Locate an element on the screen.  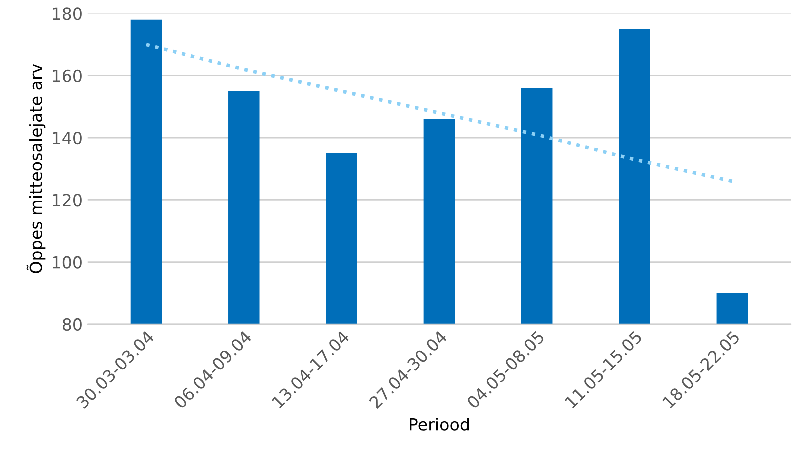
y-tick-label: 180 is located at coordinates (67, 14).